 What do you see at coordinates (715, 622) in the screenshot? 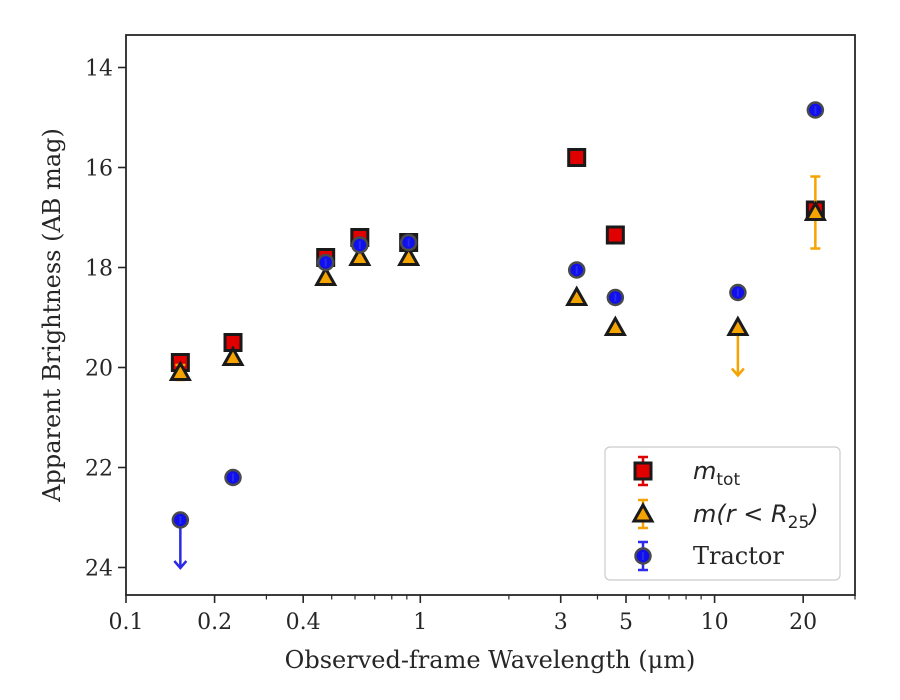
I see `x-tick-label: 10` at bounding box center [715, 622].